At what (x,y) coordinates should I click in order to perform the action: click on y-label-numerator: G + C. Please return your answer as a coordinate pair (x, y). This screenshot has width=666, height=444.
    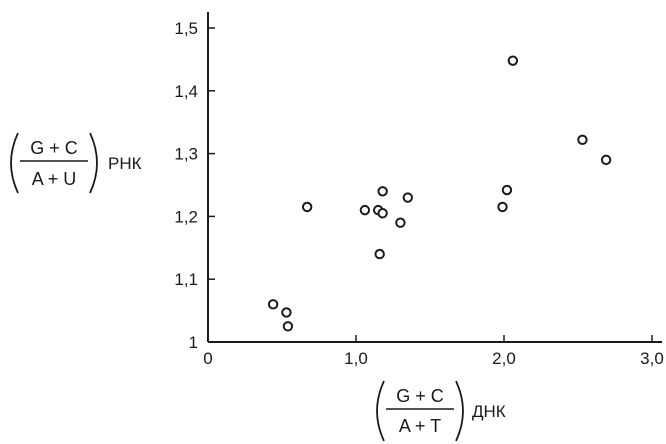
    Looking at the image, I should click on (54, 148).